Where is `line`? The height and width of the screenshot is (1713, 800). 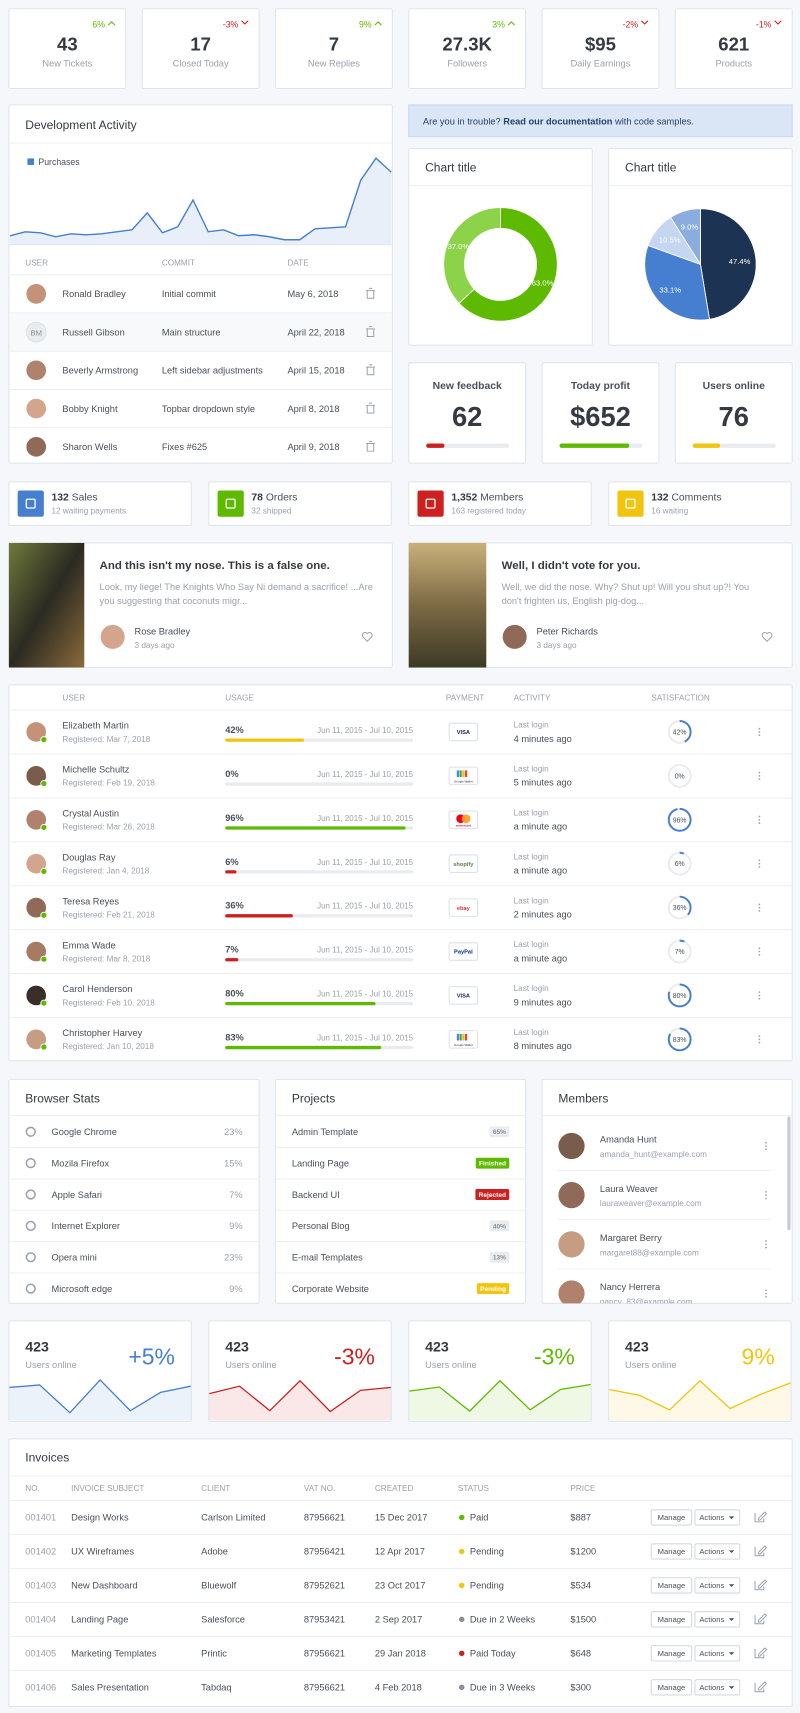 line is located at coordinates (200, 199).